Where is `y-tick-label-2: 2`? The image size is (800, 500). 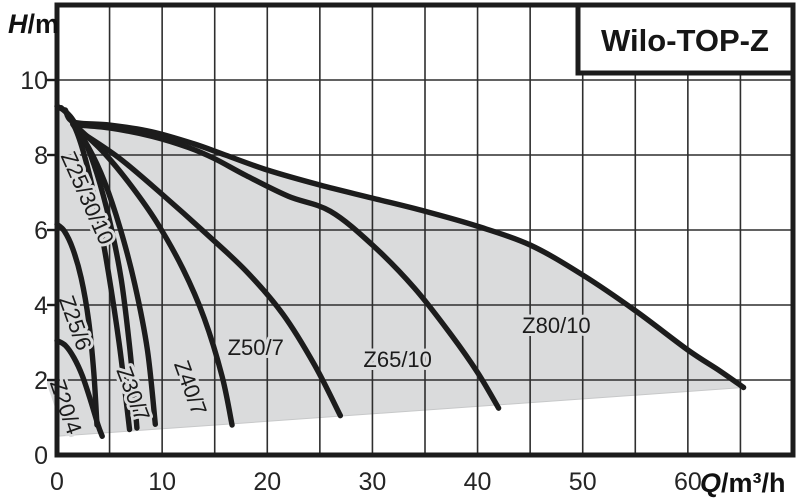
y-tick-label-2: 2 is located at coordinates (41, 381).